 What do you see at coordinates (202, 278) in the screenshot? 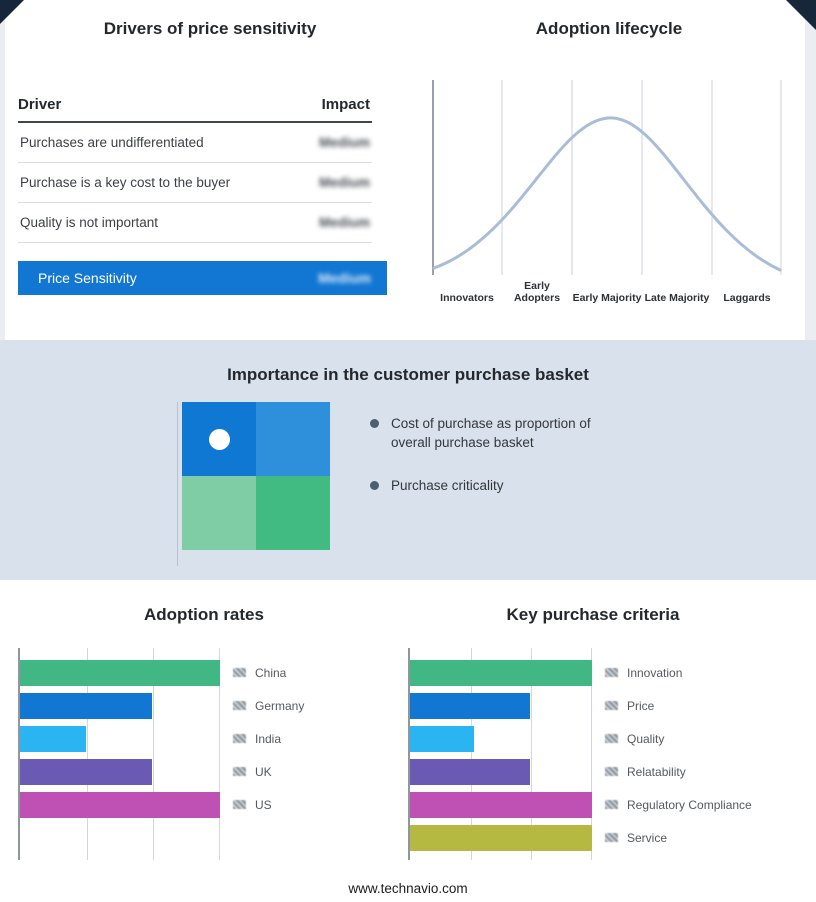
I see `price-sensitivity-row: Price Sensitivity Medium` at bounding box center [202, 278].